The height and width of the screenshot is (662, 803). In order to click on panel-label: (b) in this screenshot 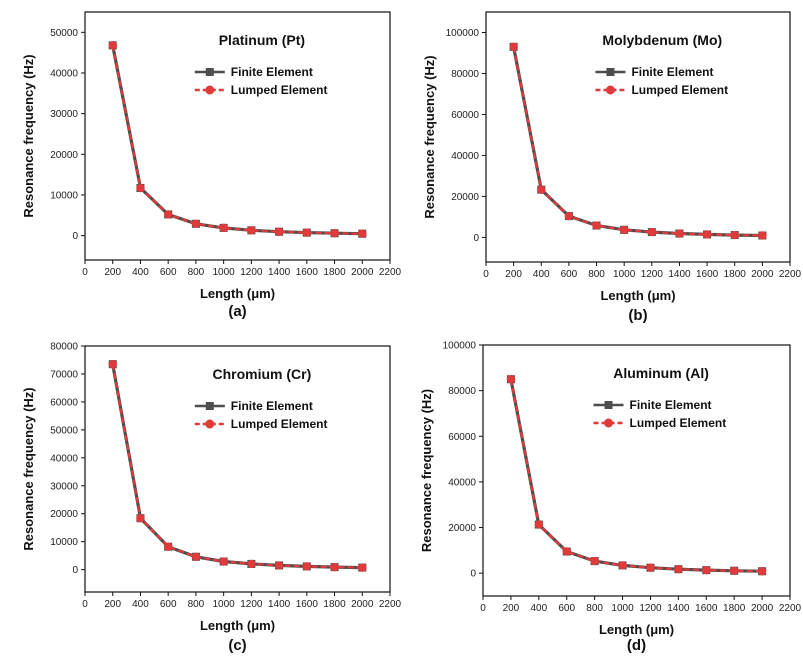, I will do `click(637, 315)`.